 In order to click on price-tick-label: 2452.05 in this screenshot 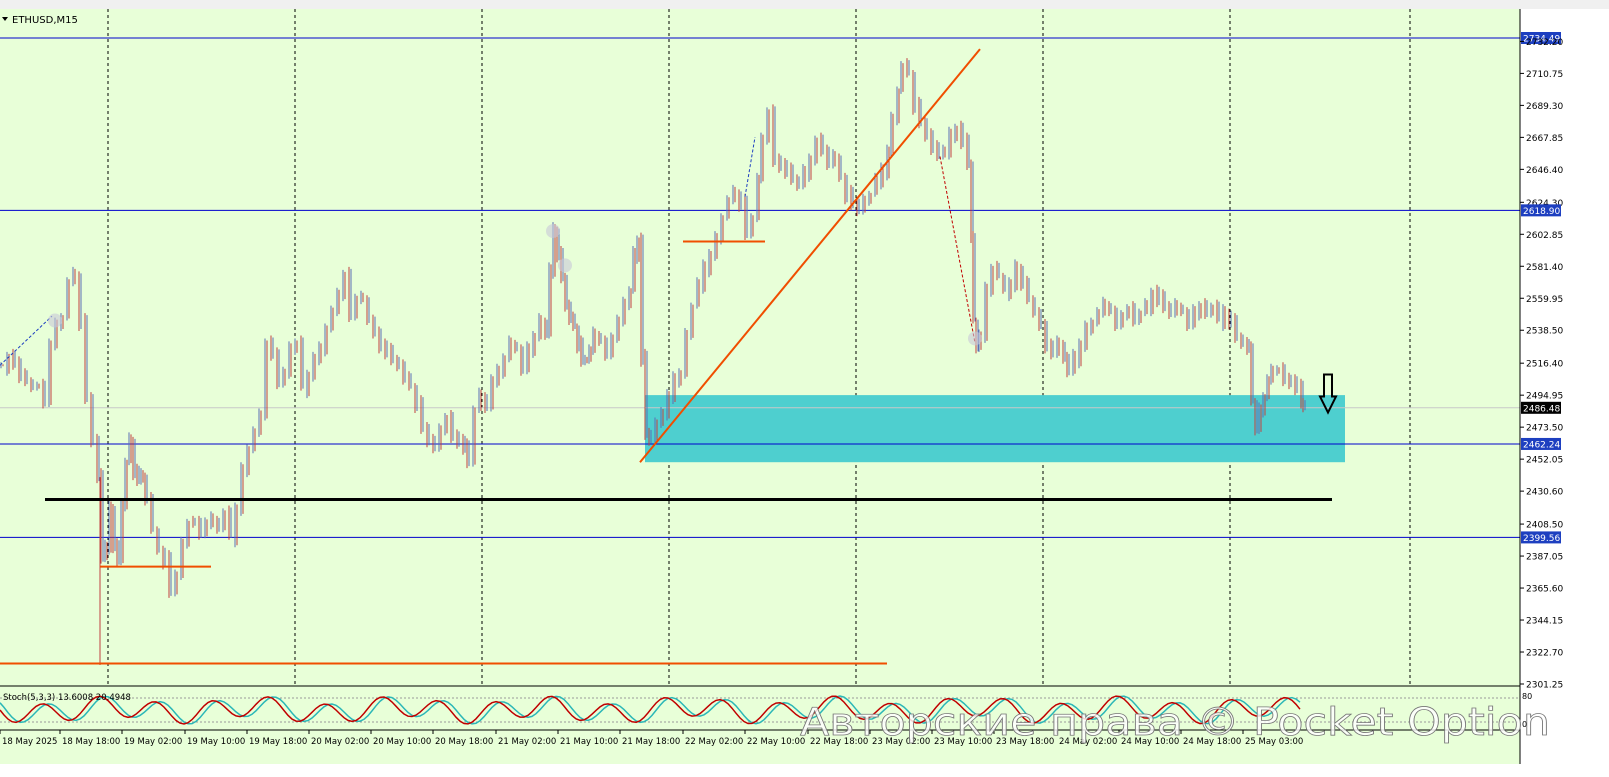, I will do `click(1544, 461)`.